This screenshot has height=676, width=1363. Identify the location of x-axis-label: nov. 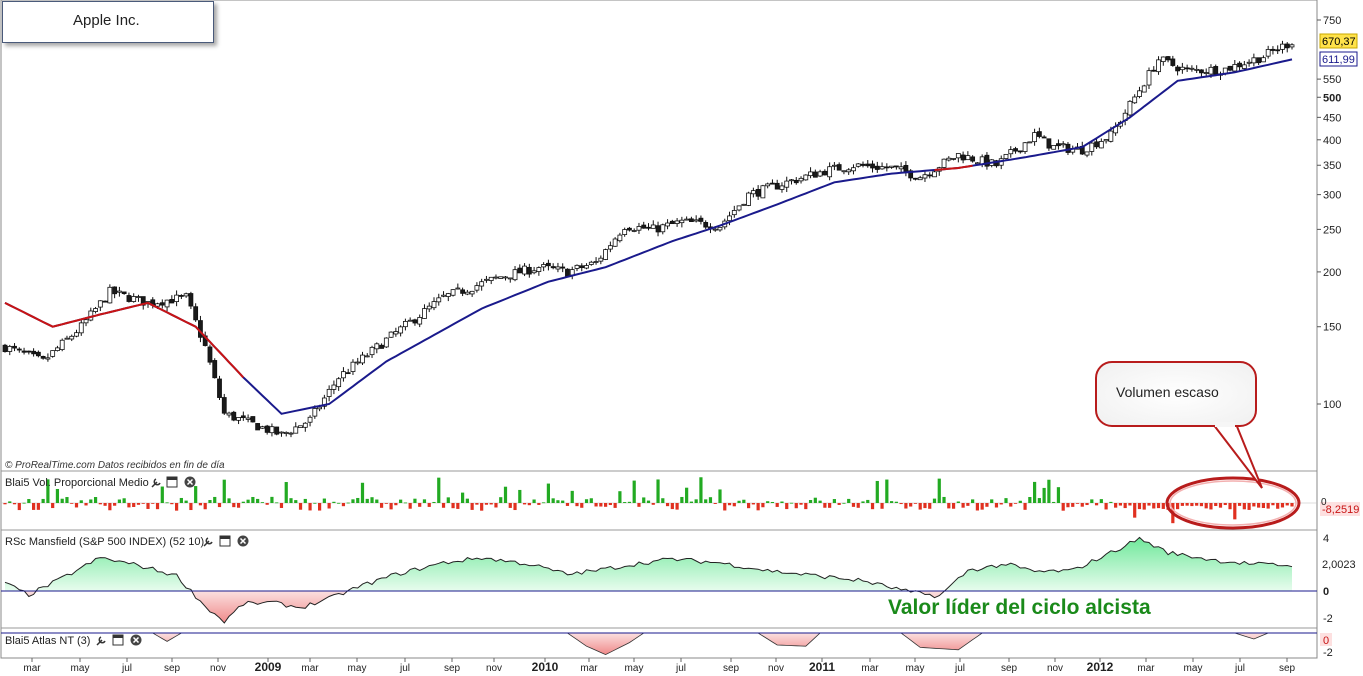
(1055, 668).